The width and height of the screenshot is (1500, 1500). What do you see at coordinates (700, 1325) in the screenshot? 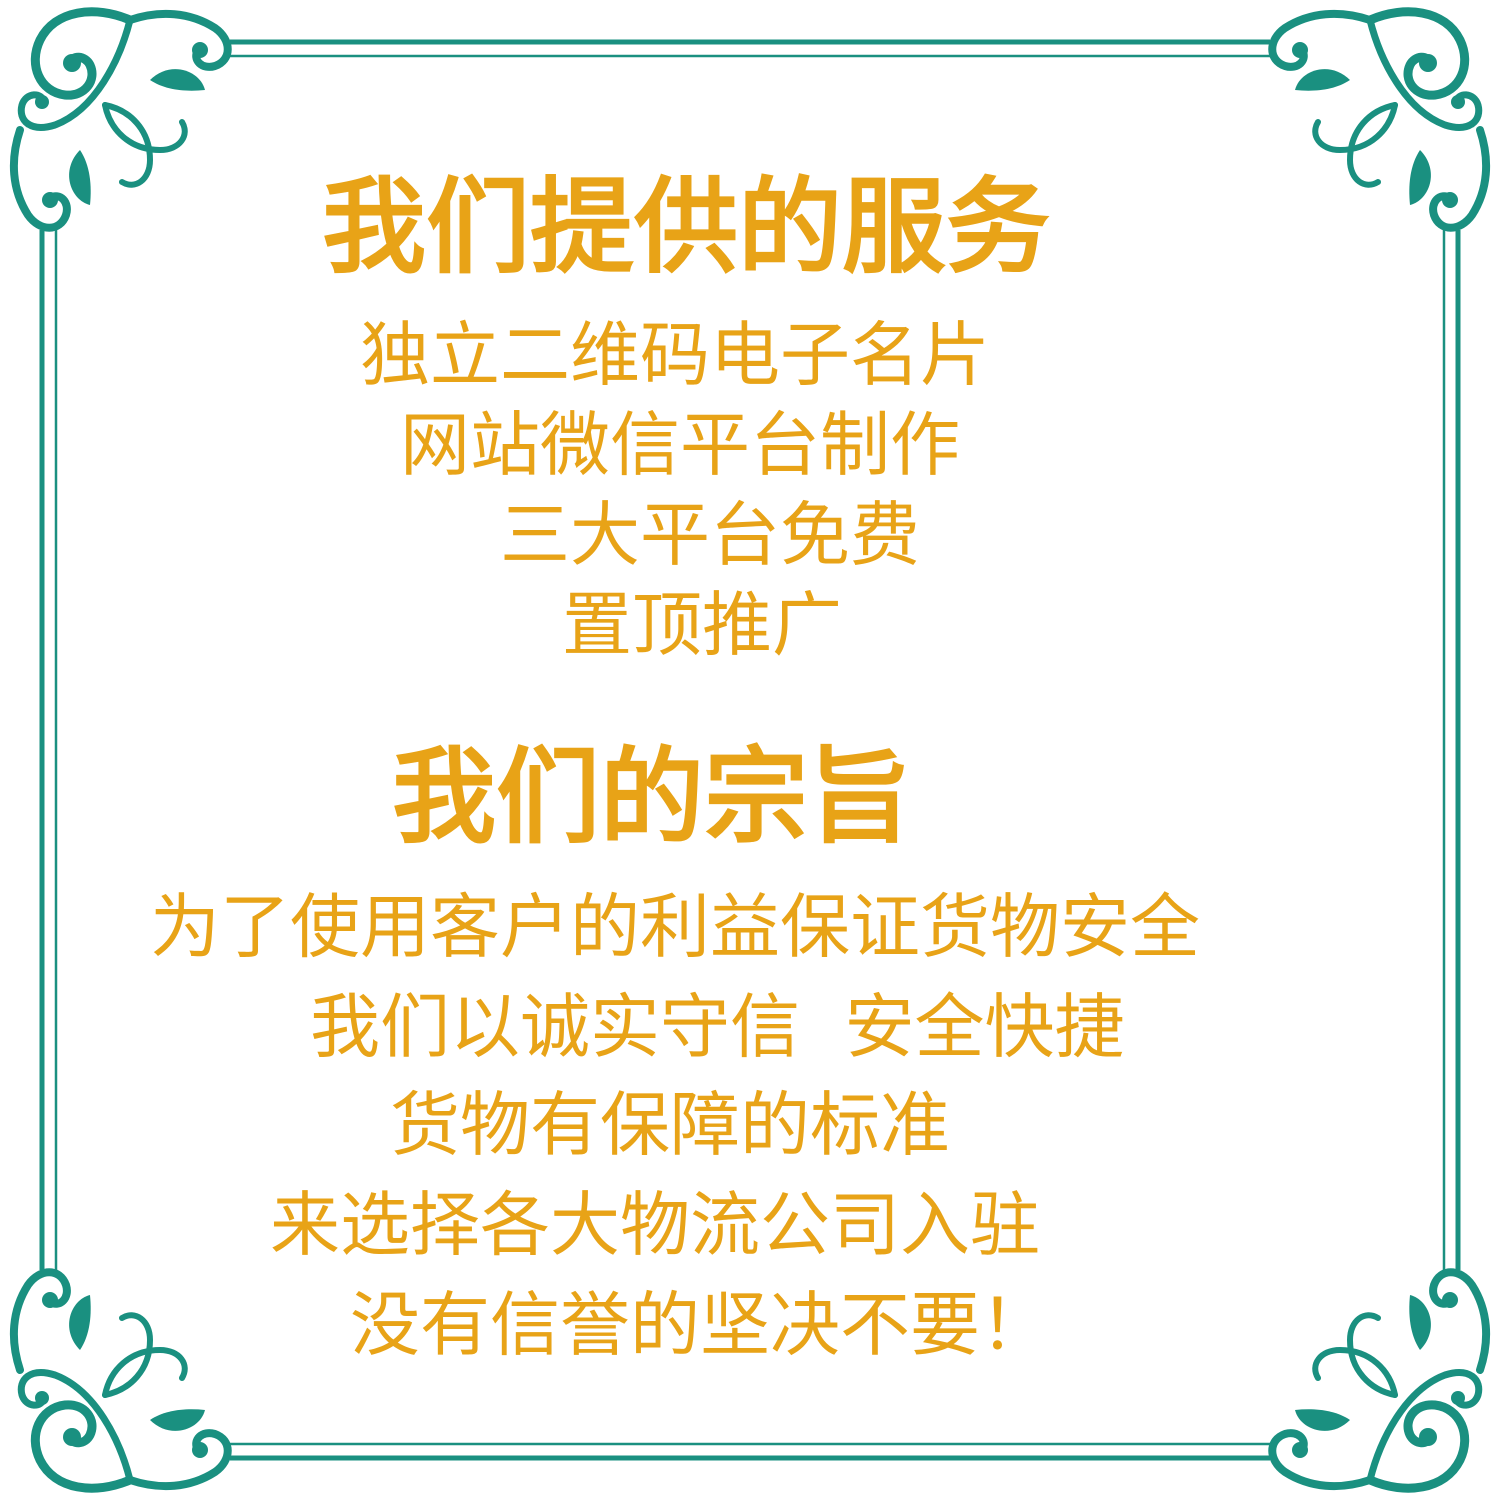
I see `mission-item-5: 没有信誉的坚决不要！` at bounding box center [700, 1325].